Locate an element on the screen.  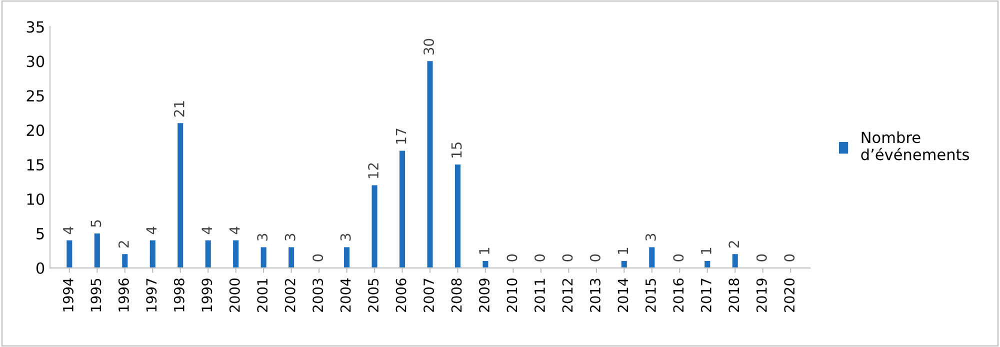
y-tick-label: 30 is located at coordinates (35, 62).